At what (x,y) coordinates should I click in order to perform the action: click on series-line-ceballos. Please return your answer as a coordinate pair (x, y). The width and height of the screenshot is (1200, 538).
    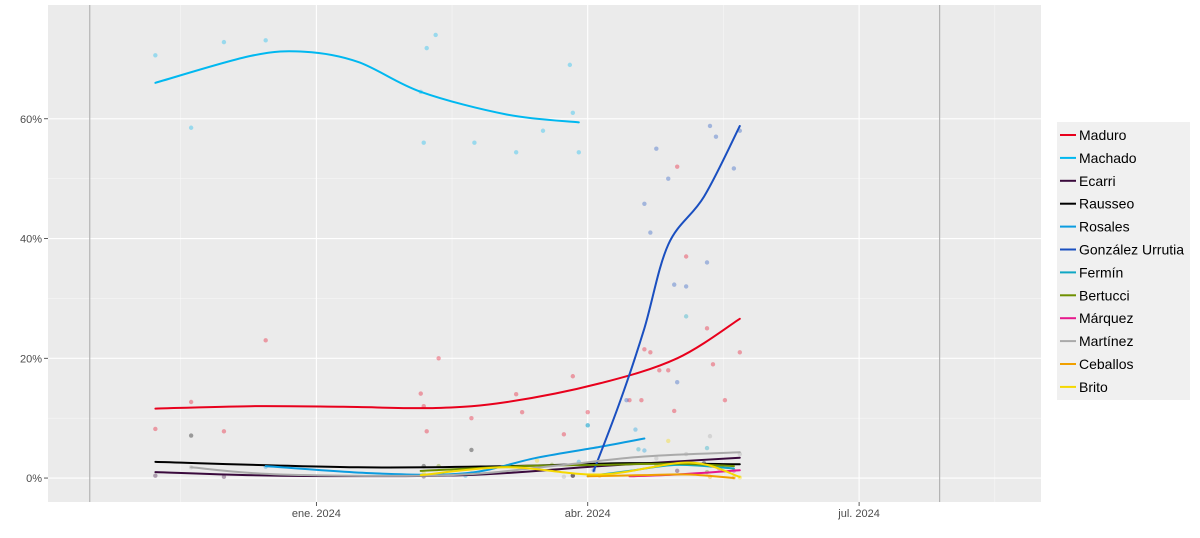
    Looking at the image, I should click on (660, 476).